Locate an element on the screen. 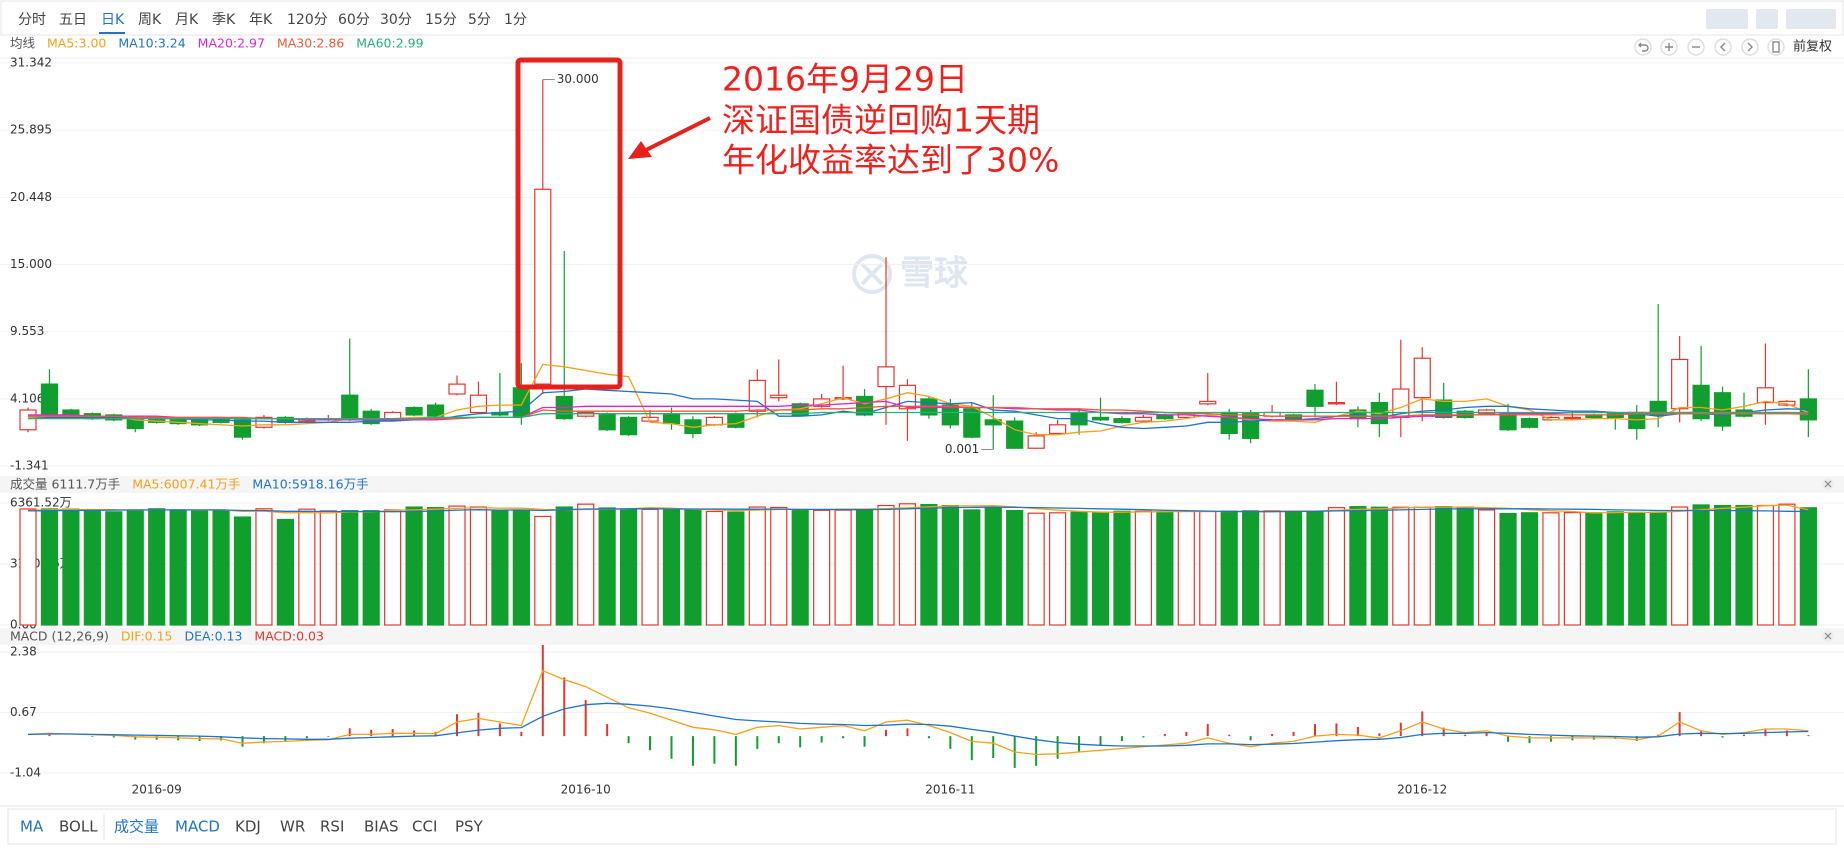 The width and height of the screenshot is (1844, 848). legend-item: MA20:2.97 is located at coordinates (231, 43).